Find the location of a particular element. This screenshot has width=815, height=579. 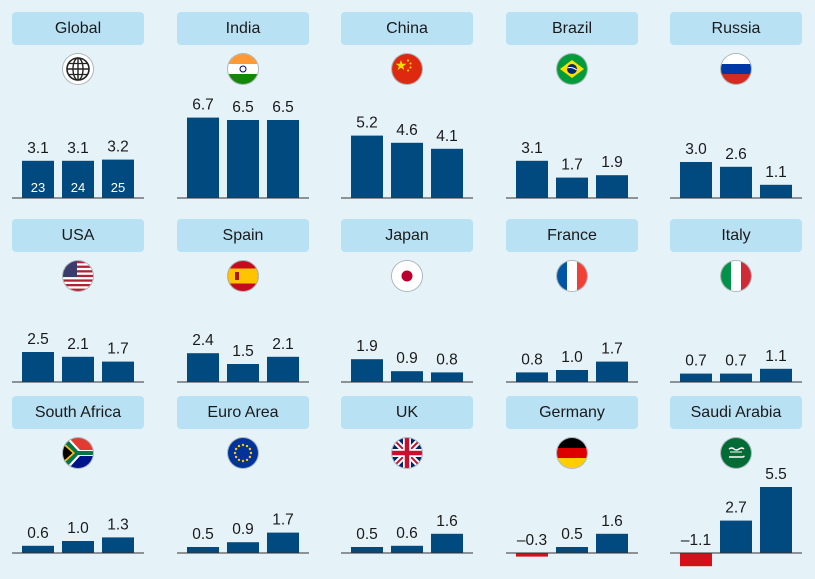

country-title: Brazil is located at coordinates (572, 28).